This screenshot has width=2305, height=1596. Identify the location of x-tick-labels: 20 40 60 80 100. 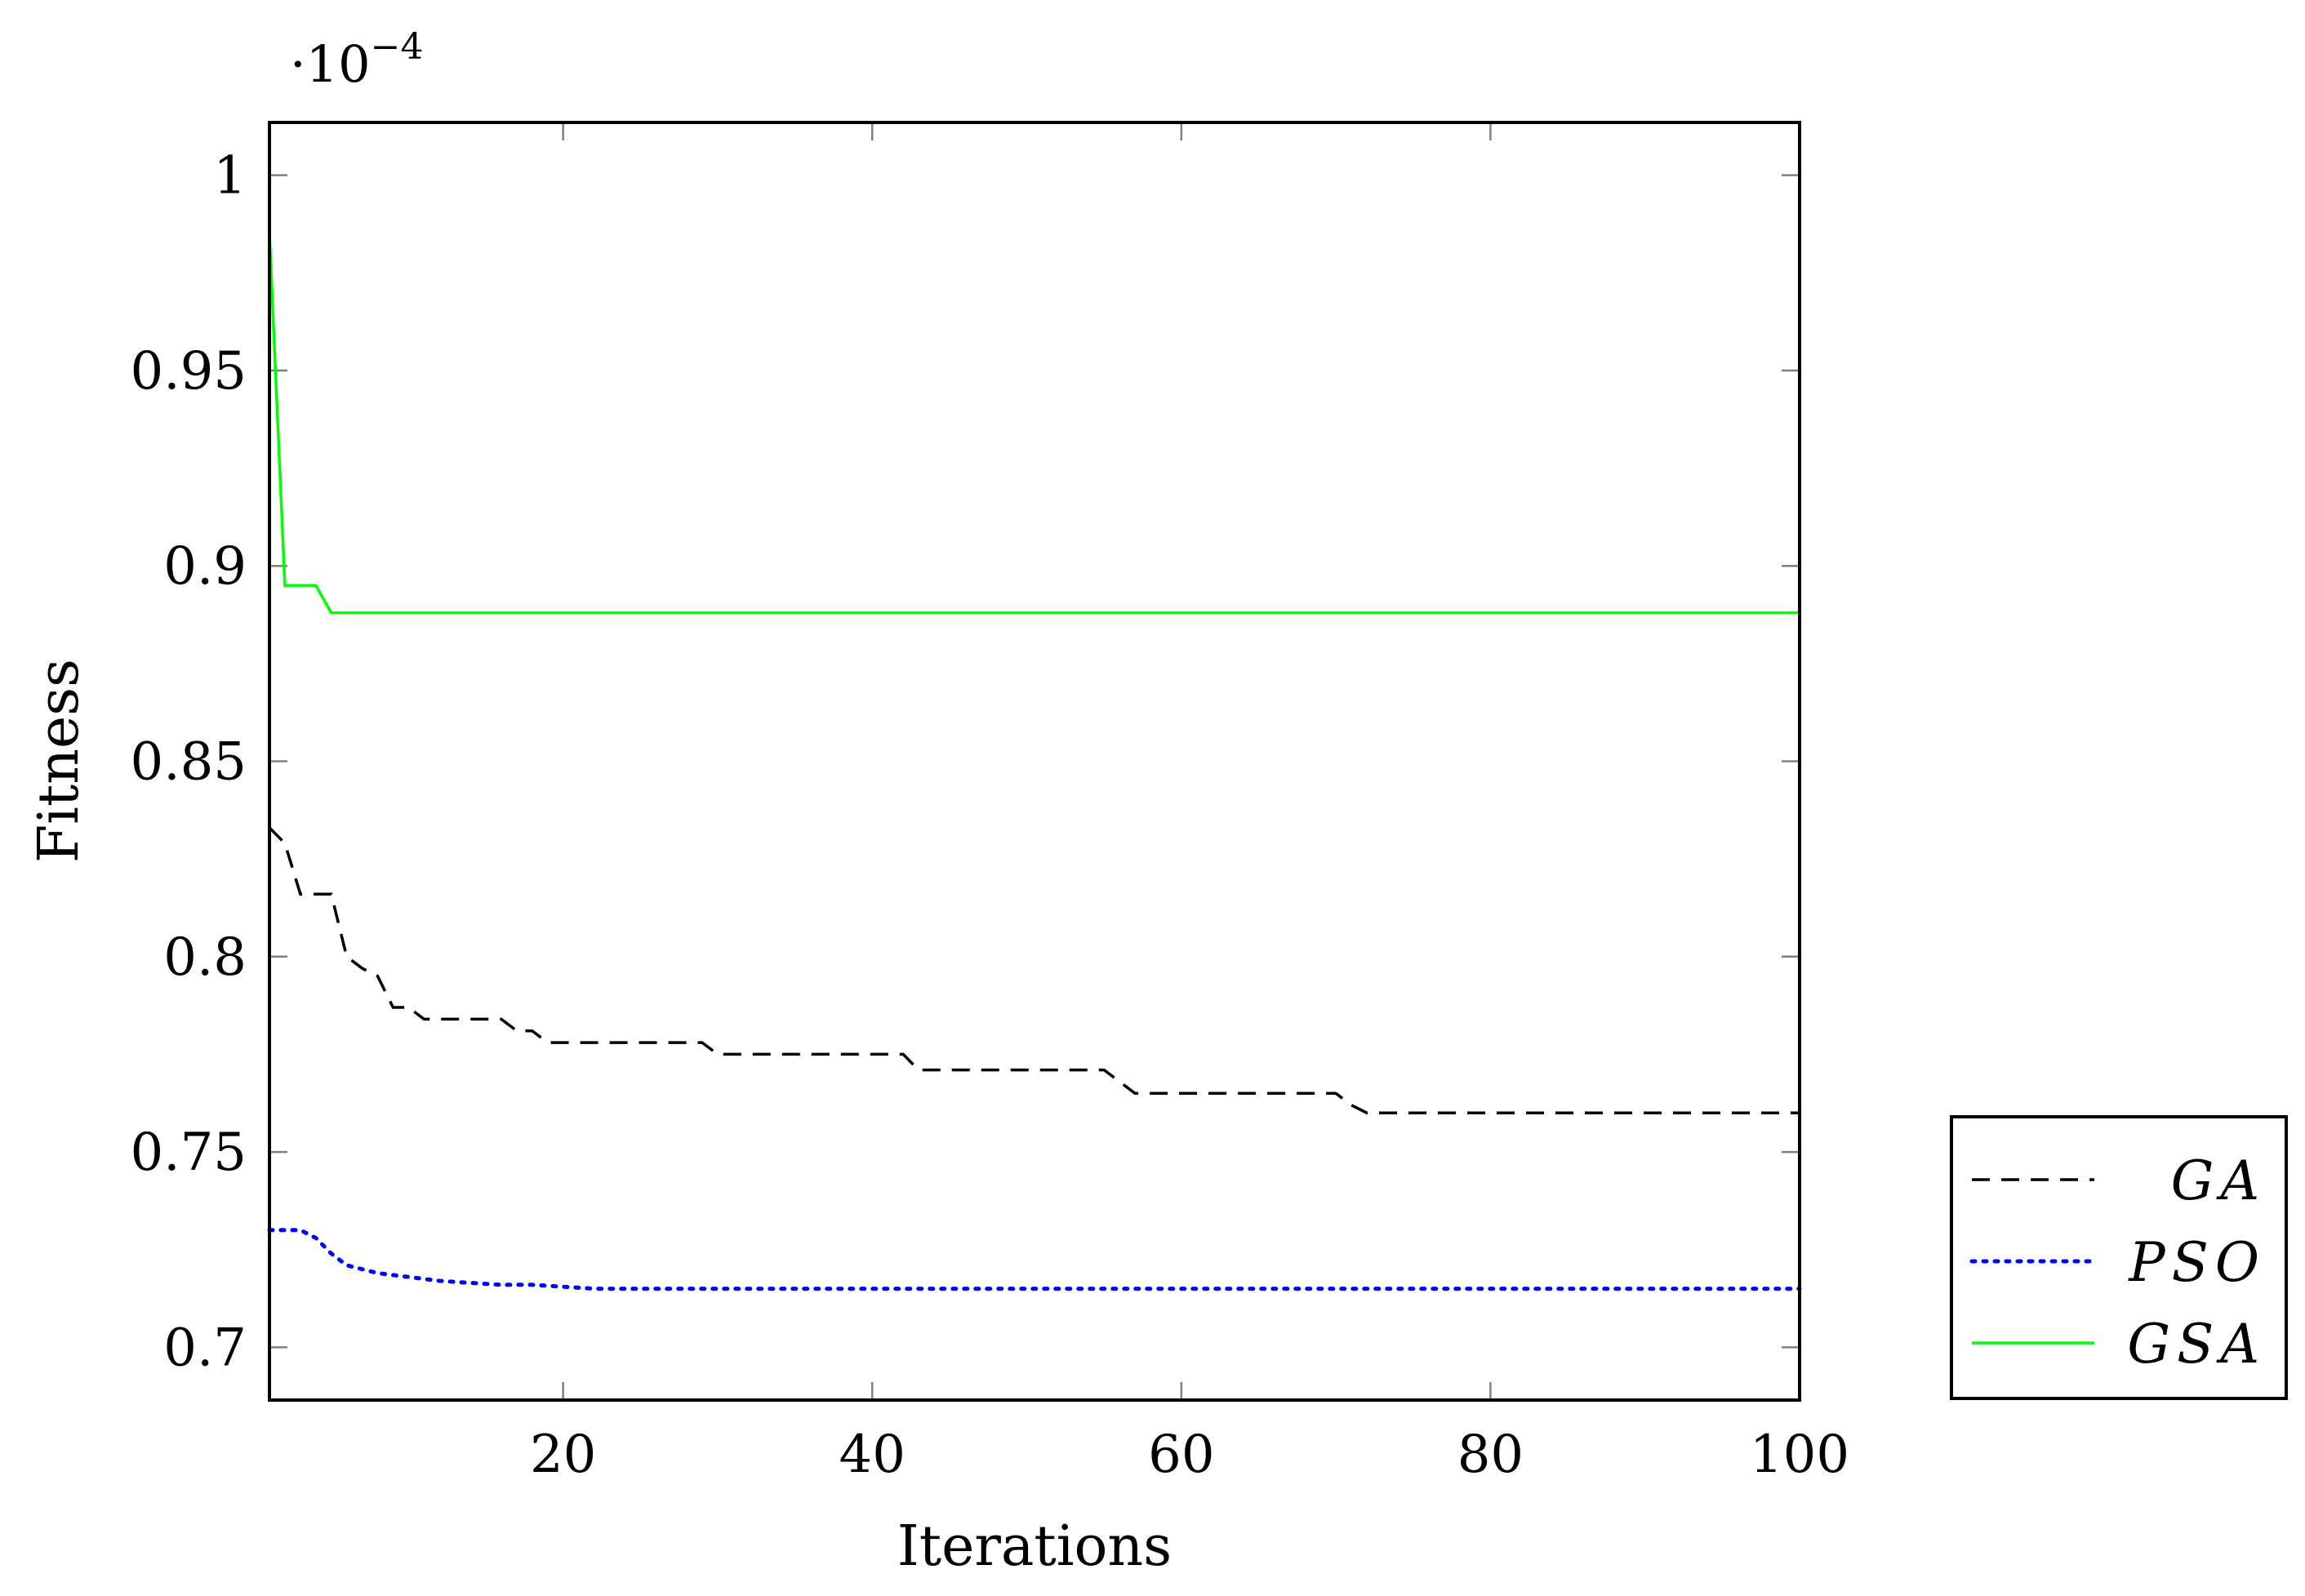
(1190, 1455).